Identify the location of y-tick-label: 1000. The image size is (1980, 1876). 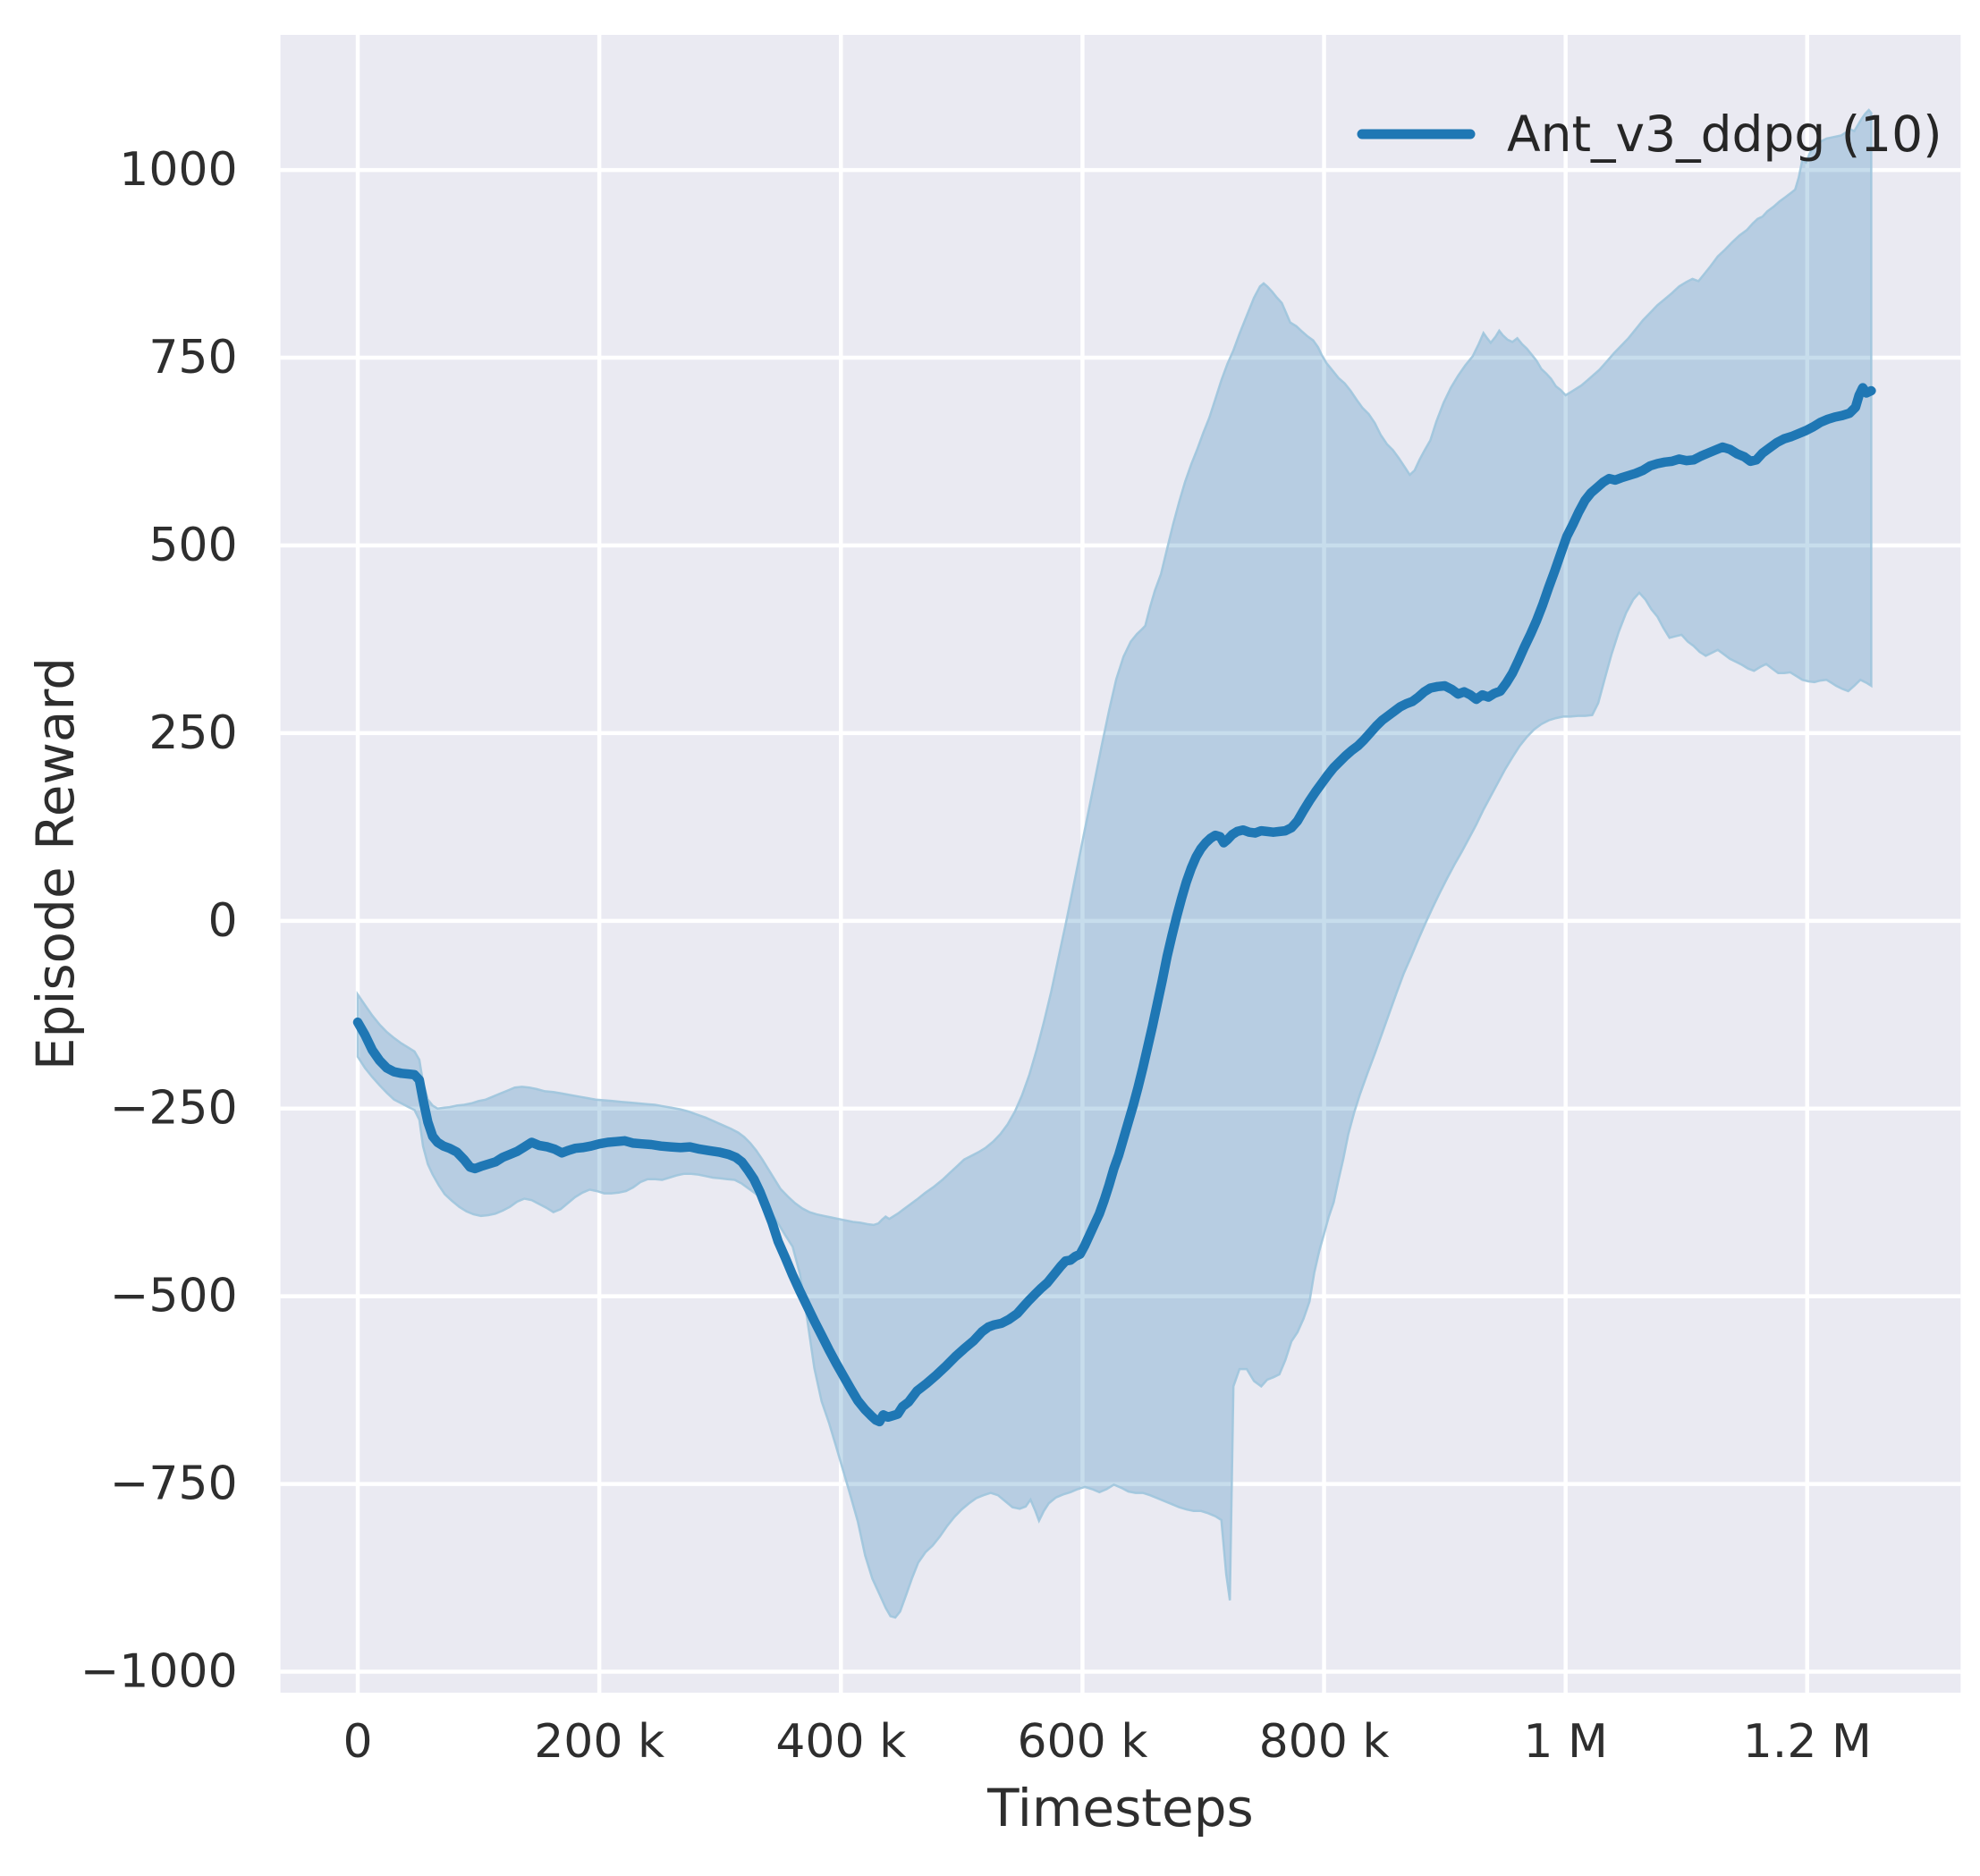
(178, 170).